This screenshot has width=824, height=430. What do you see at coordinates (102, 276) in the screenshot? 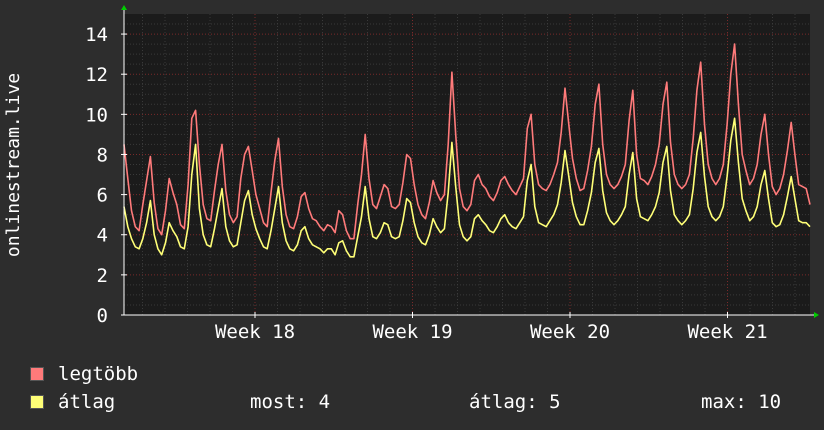
I see `y-tick-label: 2` at bounding box center [102, 276].